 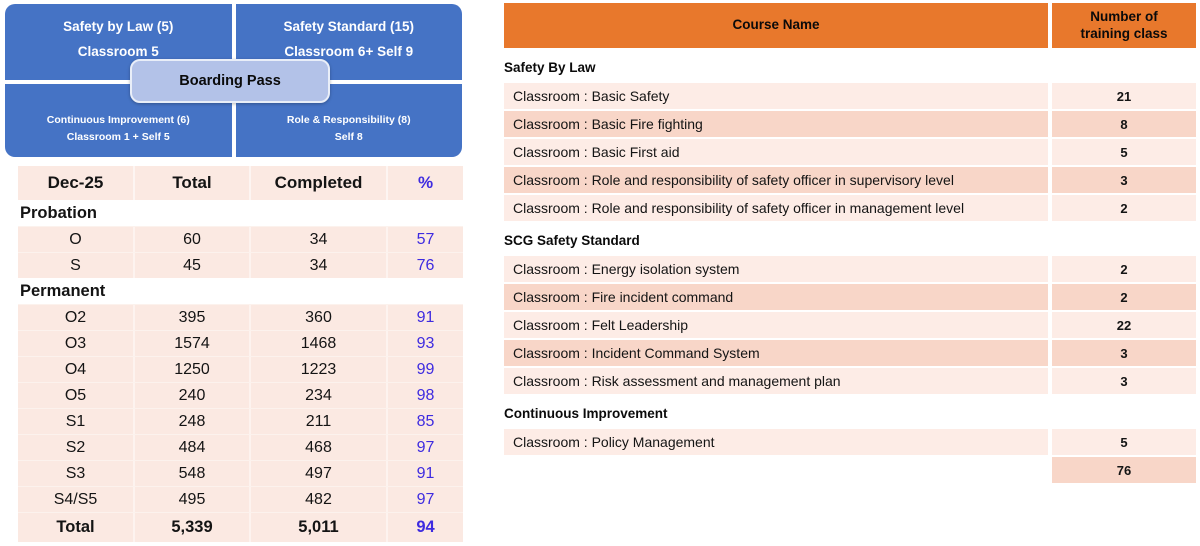 I want to click on course-name-cell: Classroom : Energy isolation system, so click(x=776, y=269).